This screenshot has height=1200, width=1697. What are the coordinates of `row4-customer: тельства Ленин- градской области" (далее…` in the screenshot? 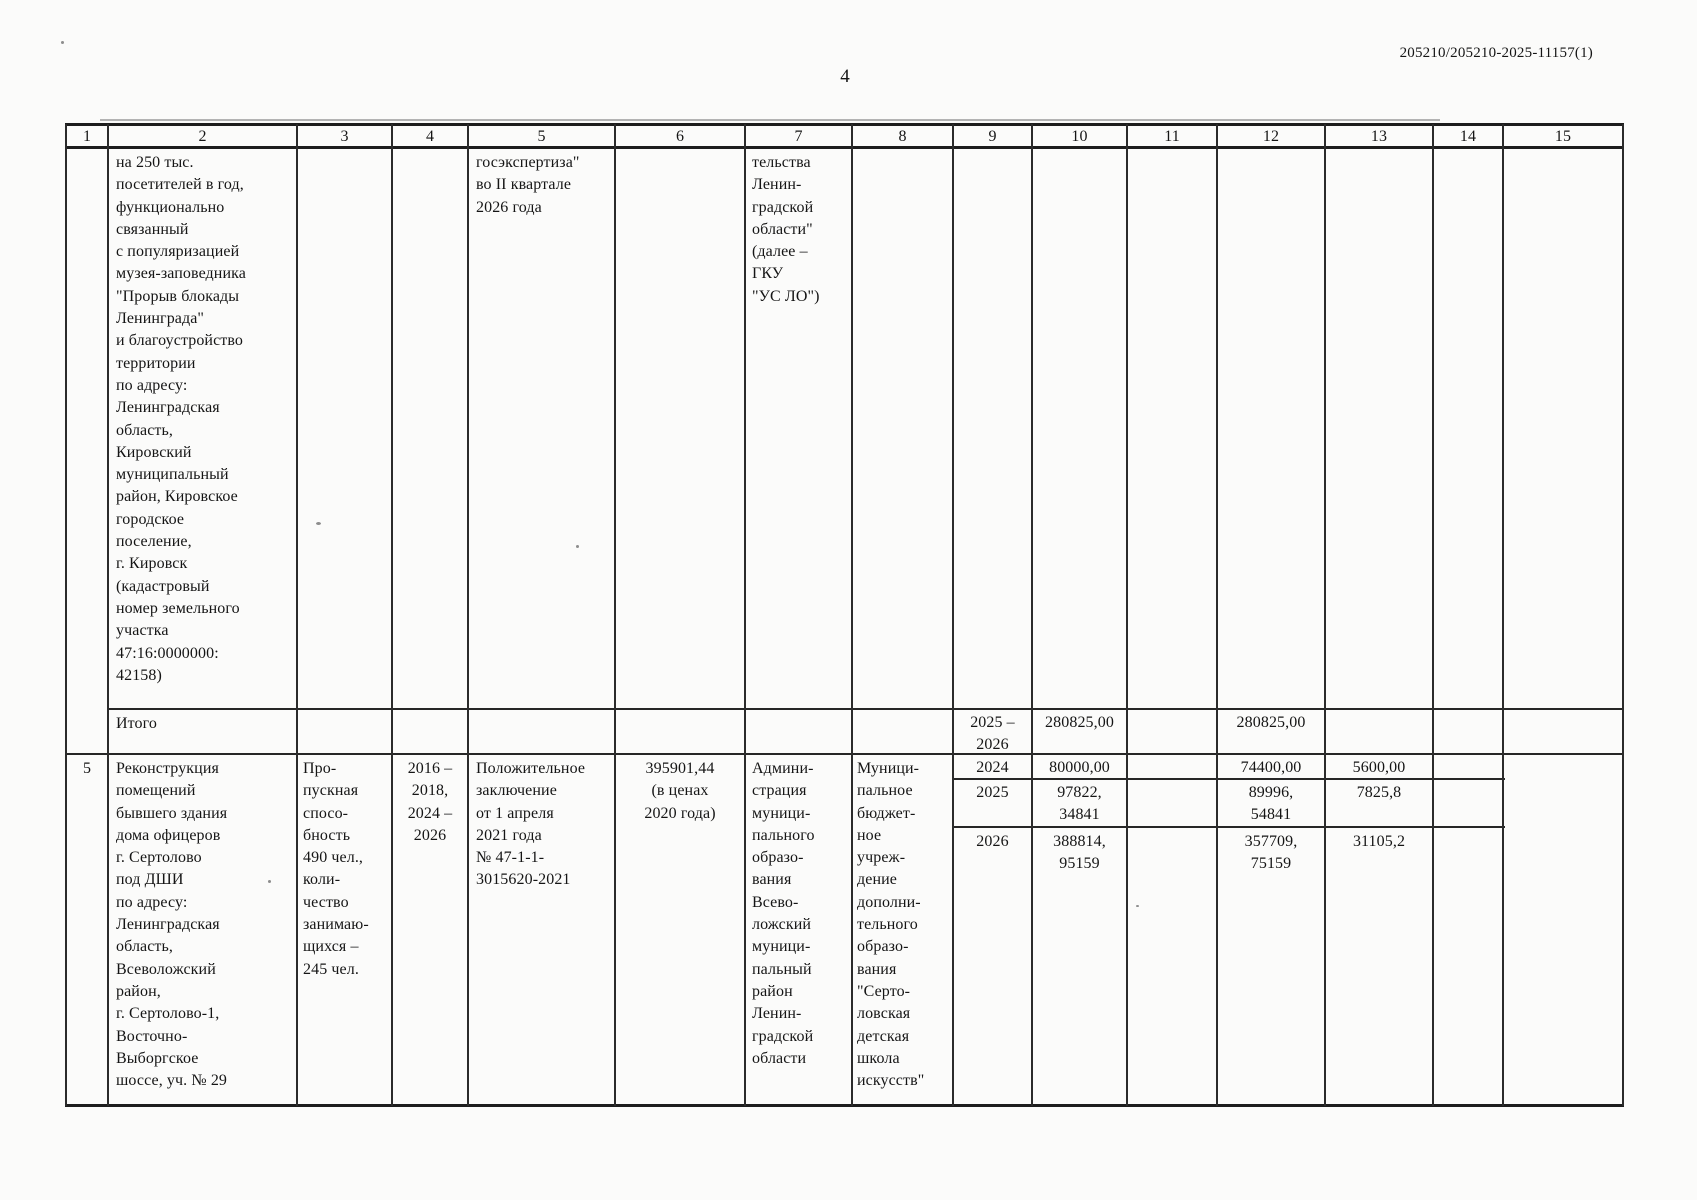 It's located at (786, 229).